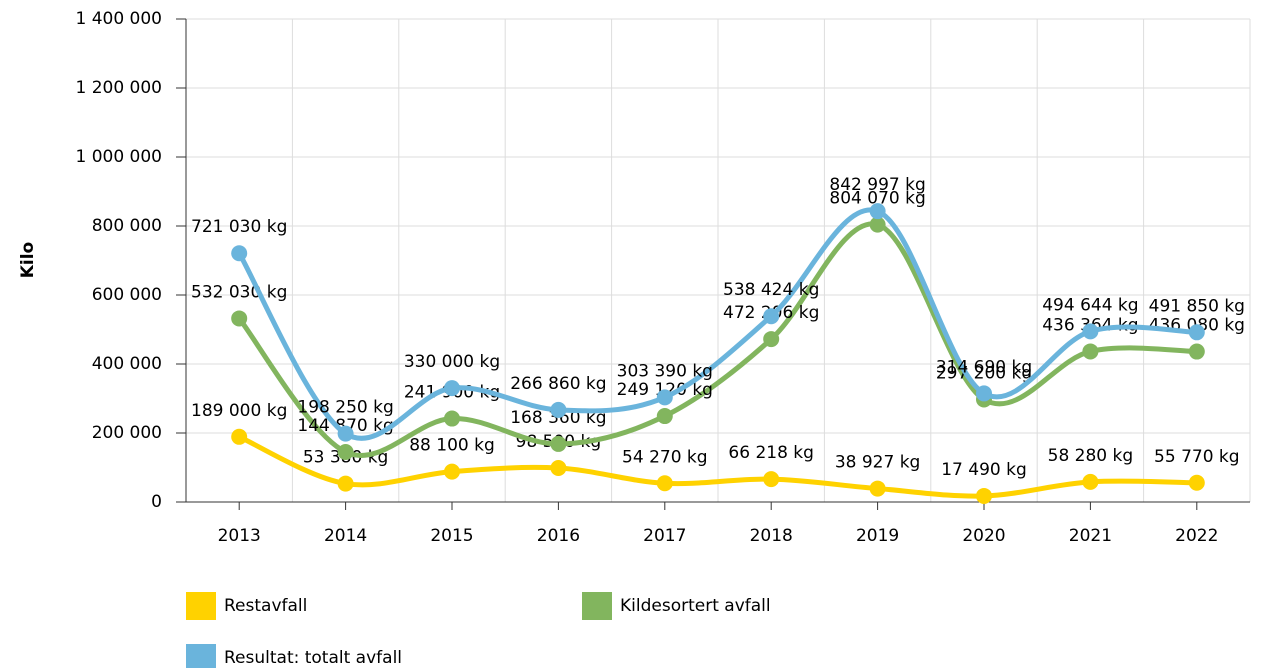  Describe the element at coordinates (127, 295) in the screenshot. I see `y-tick-label: 600 000` at that location.